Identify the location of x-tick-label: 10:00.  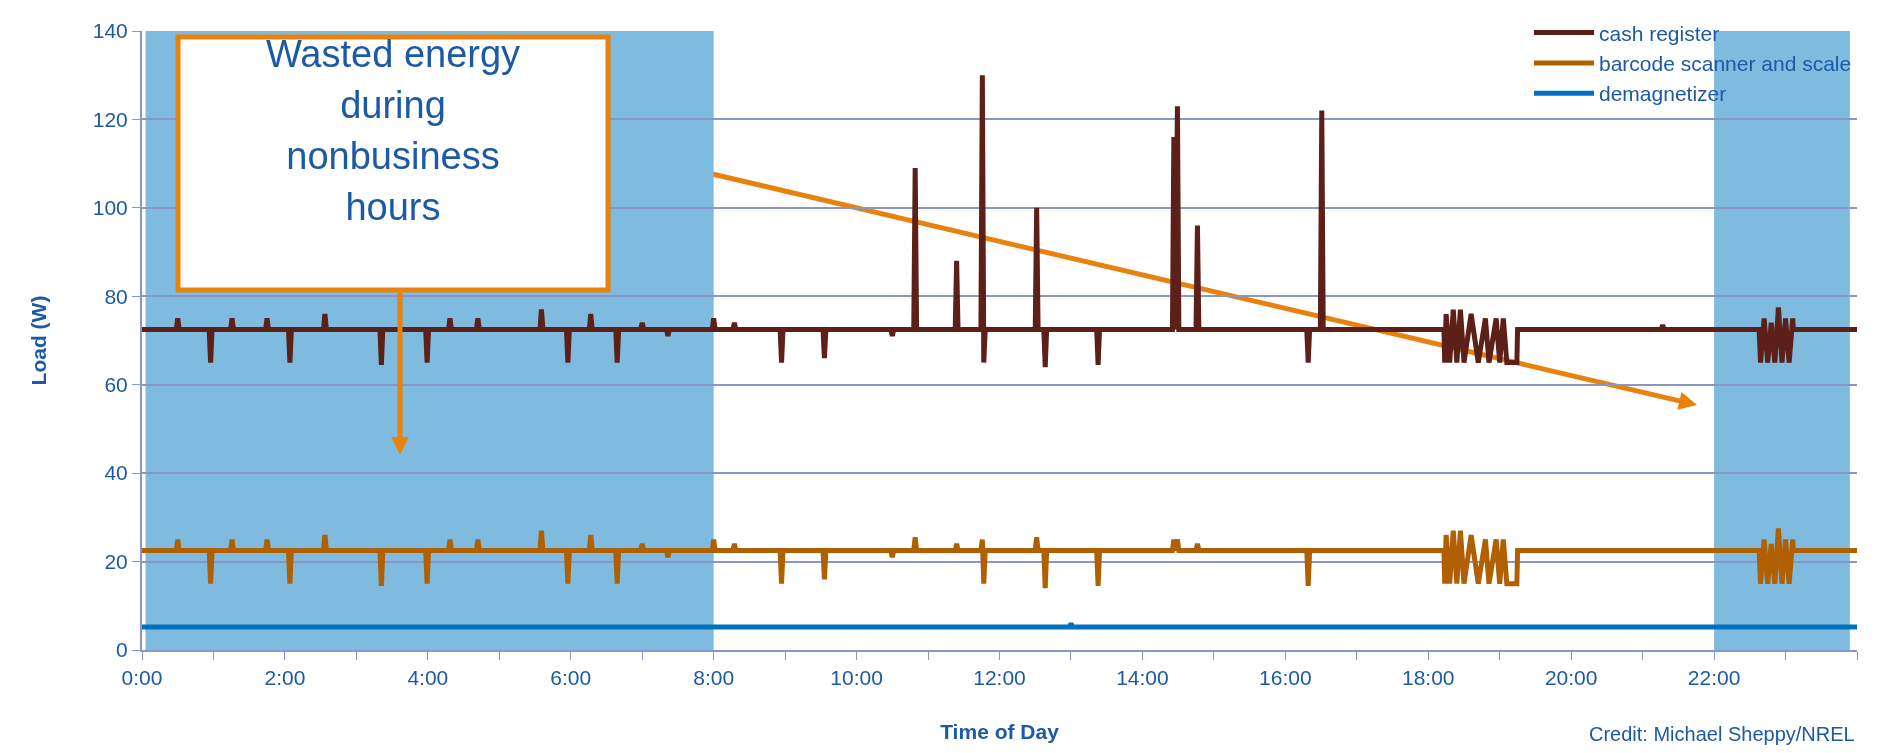
(856, 678).